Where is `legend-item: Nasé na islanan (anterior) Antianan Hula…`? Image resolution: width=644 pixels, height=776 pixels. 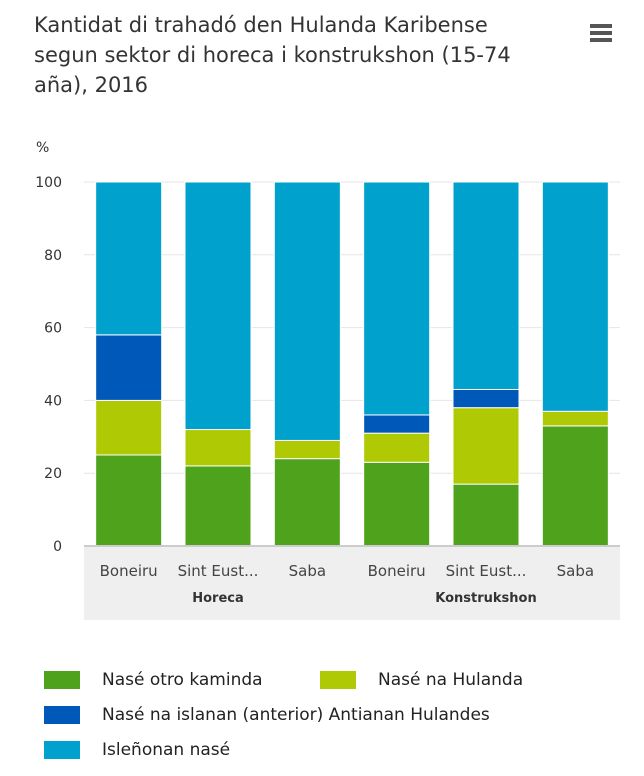
legend-item: Nasé na islanan (anterior) Antianan Hula… is located at coordinates (267, 715).